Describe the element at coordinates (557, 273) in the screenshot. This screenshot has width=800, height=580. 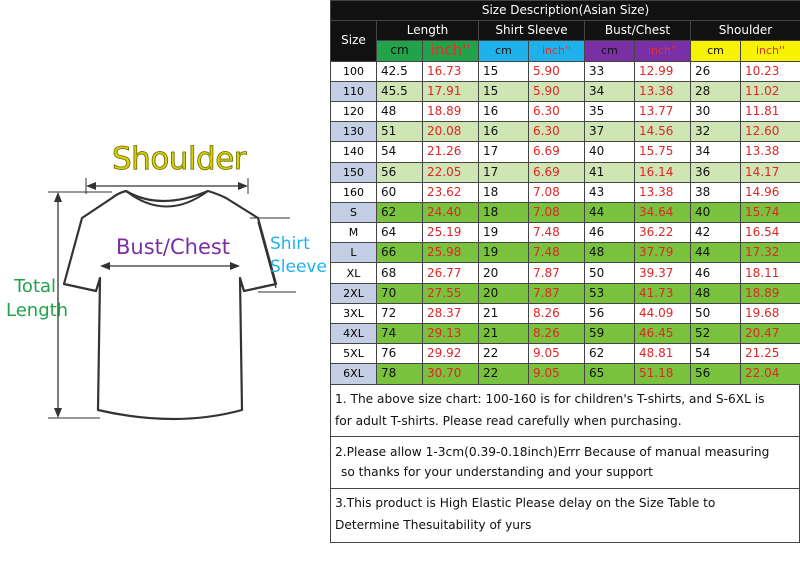
I see `inch-value-cell: 7.87` at that location.